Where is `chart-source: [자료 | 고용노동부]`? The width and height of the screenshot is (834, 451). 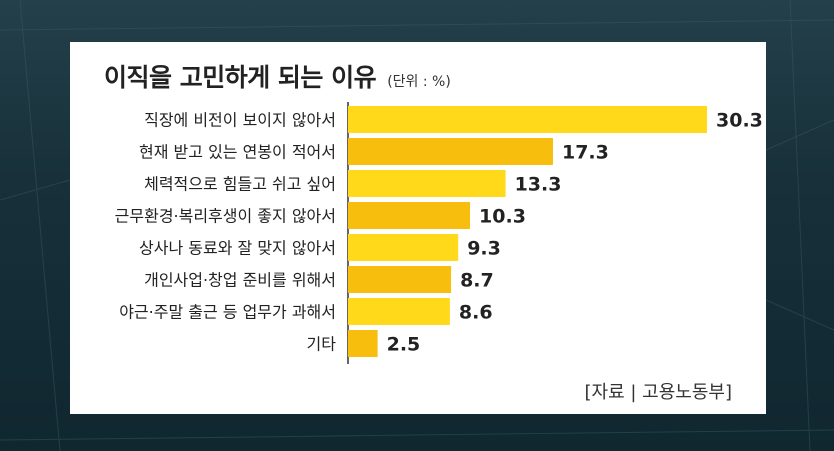 chart-source: [자료 | 고용노동부] is located at coordinates (658, 392).